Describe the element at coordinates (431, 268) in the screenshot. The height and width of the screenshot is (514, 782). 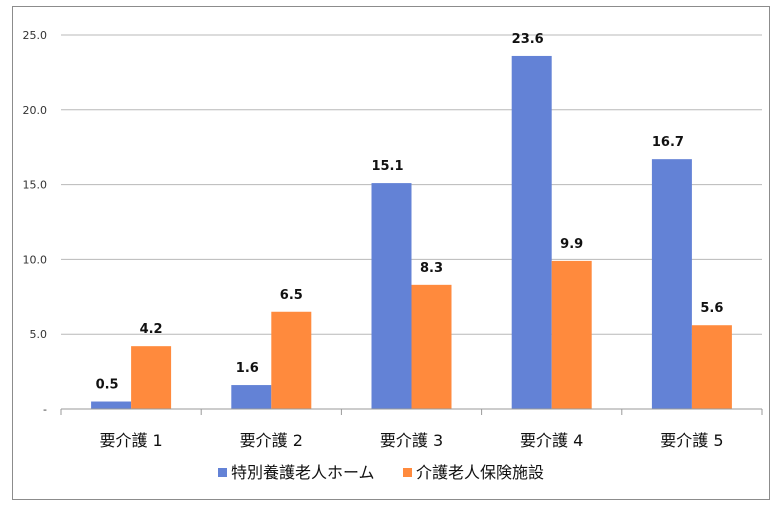
I see `data-label: 8.3` at that location.